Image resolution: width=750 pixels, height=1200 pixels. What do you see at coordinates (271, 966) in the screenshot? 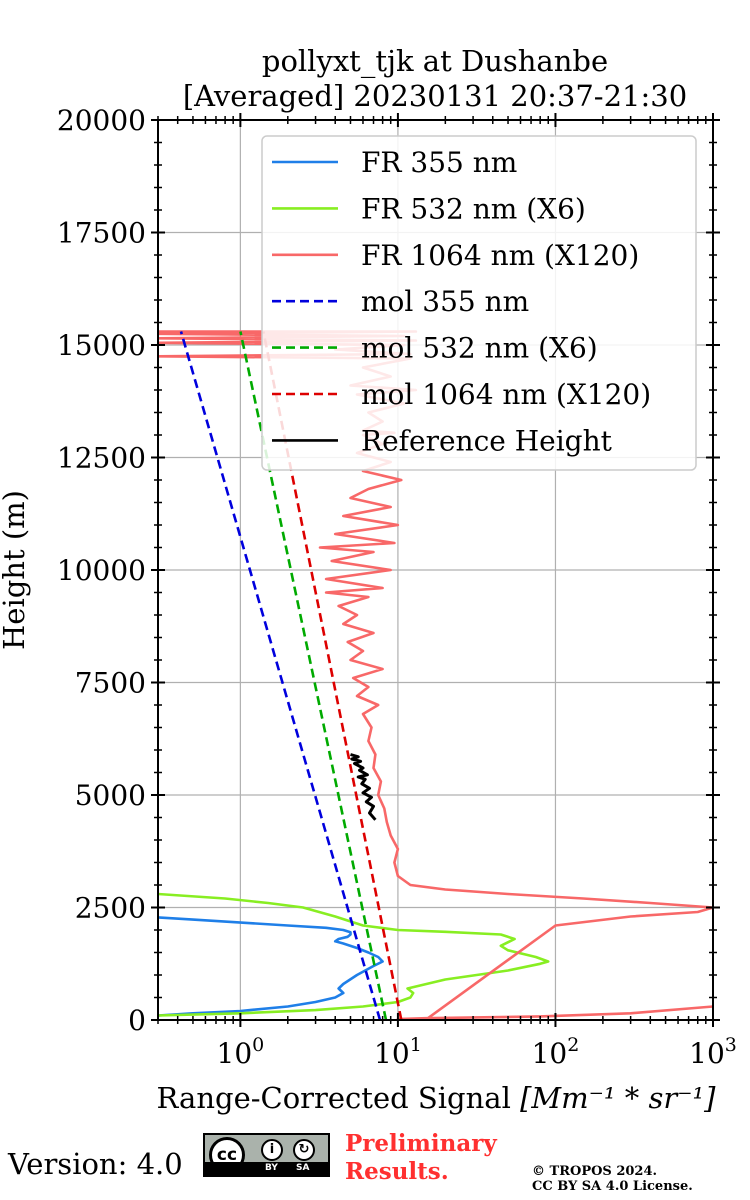
I see `series-line-fr-355-nm` at bounding box center [271, 966].